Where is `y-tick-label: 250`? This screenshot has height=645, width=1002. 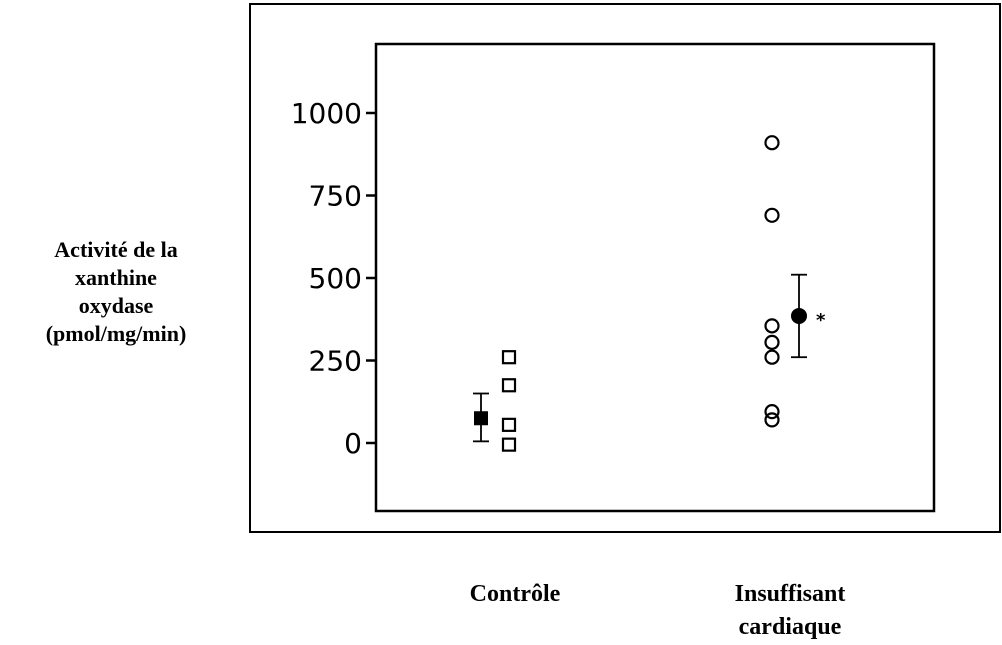
y-tick-label: 250 is located at coordinates (335, 361).